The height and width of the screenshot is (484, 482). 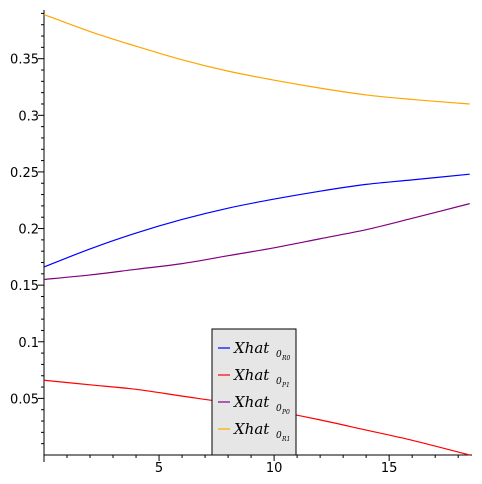 I want to click on legend-subsubscript: R0, so click(x=286, y=358).